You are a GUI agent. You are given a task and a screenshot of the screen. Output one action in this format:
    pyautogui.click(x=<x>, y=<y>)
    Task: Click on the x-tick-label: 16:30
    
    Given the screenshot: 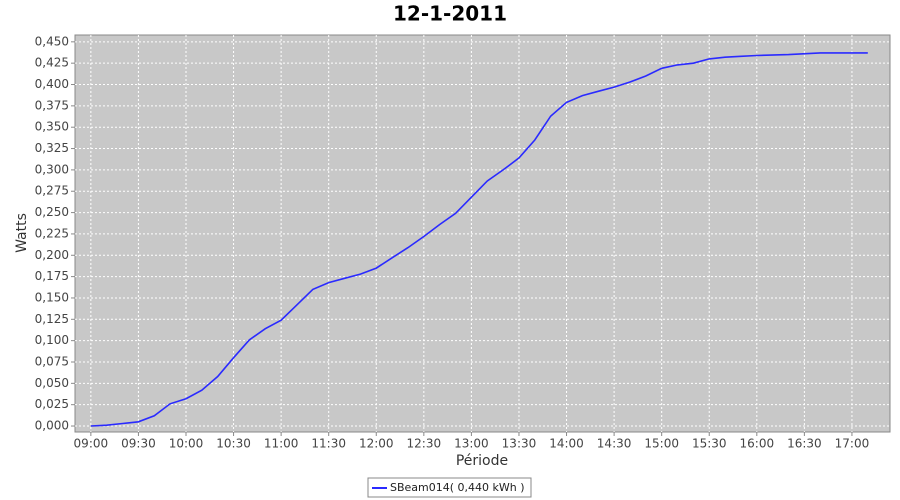 What is the action you would take?
    pyautogui.click(x=804, y=444)
    